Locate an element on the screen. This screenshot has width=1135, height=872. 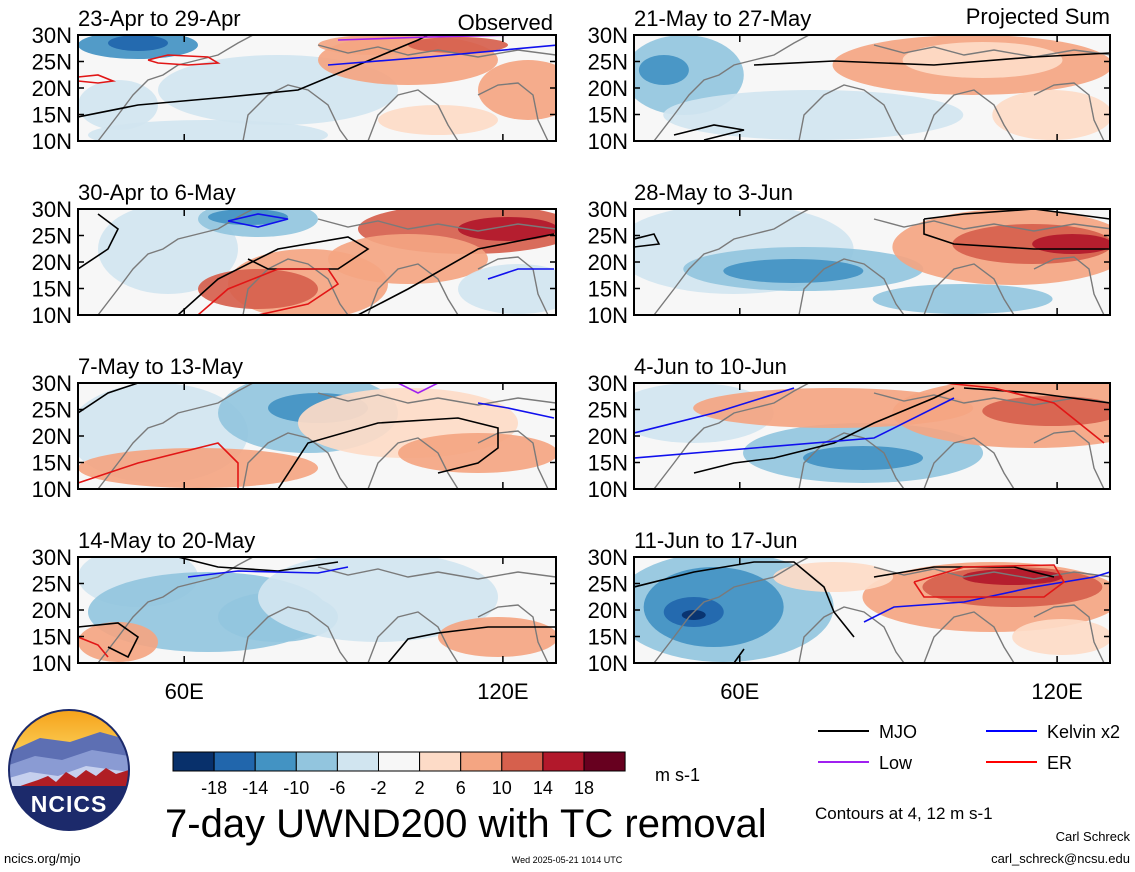
colorbar-label: -2 is located at coordinates (378, 788).